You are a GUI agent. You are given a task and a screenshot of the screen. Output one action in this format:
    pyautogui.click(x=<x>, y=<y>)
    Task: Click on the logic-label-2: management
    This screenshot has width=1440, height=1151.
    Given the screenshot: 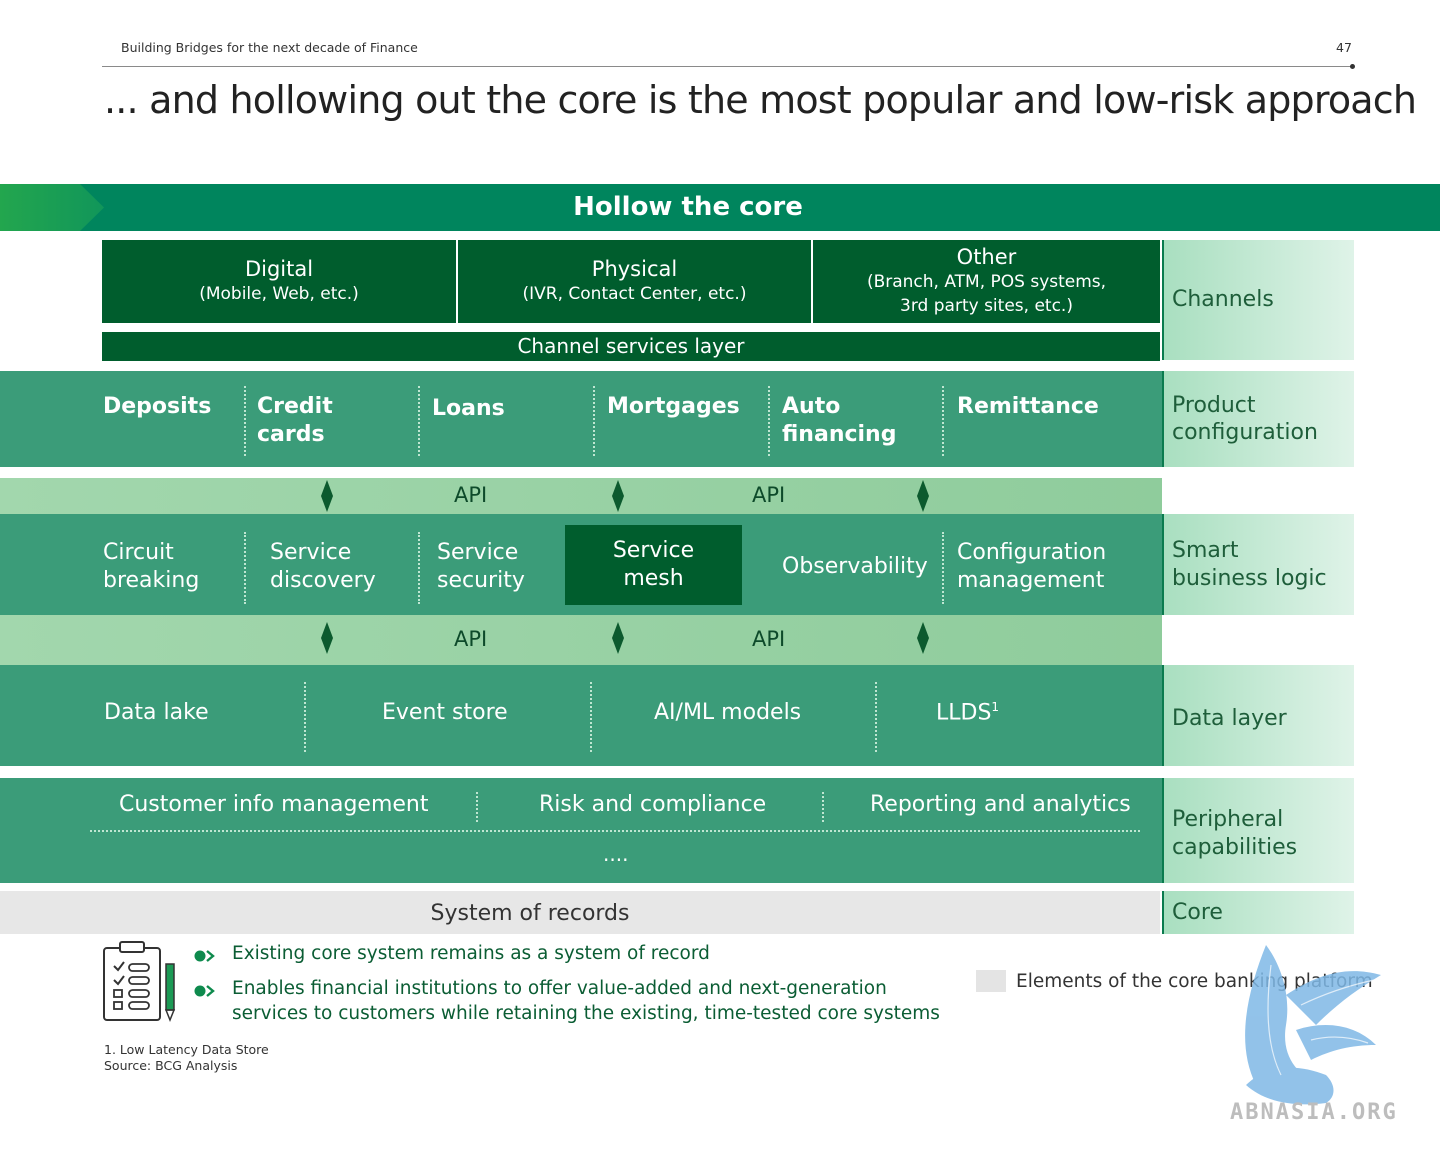 What is the action you would take?
    pyautogui.click(x=1031, y=581)
    